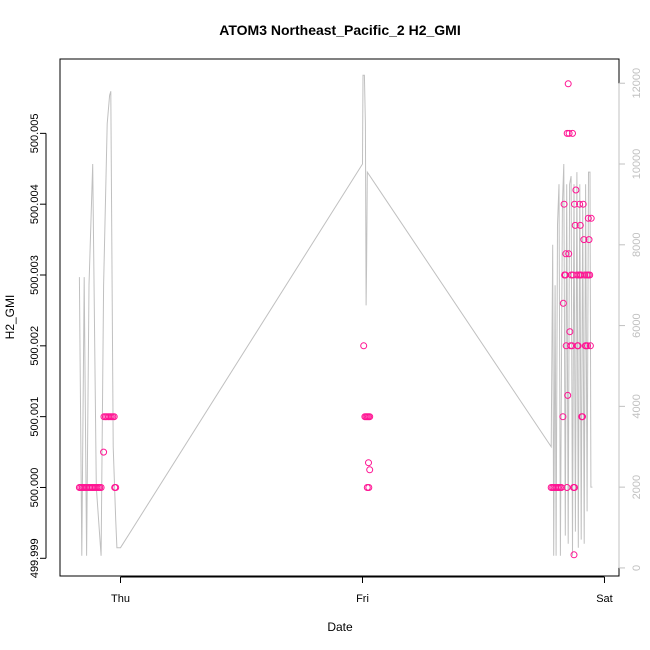  I want to click on y2-tick-label: 10000, so click(637, 164).